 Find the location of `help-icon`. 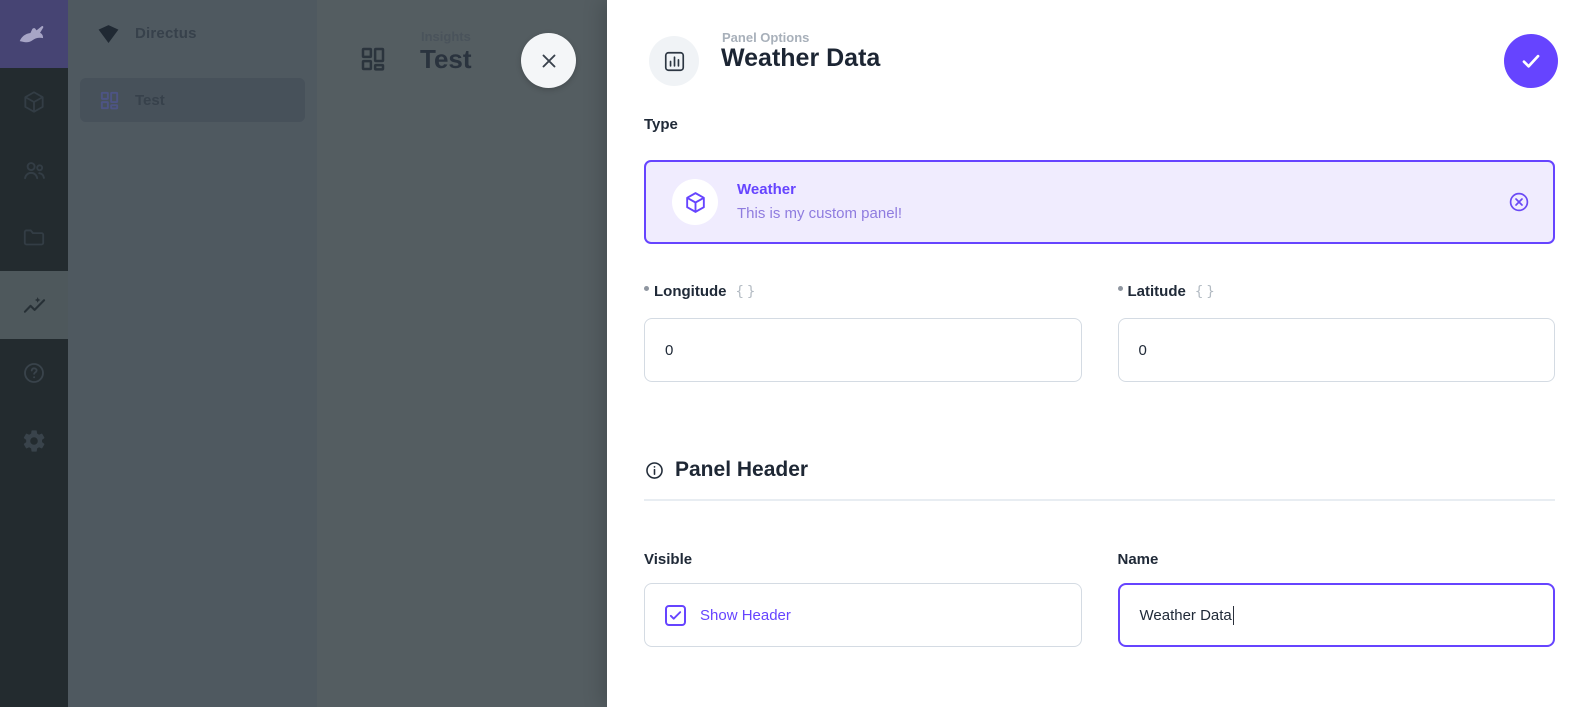

help-icon is located at coordinates (34, 373).